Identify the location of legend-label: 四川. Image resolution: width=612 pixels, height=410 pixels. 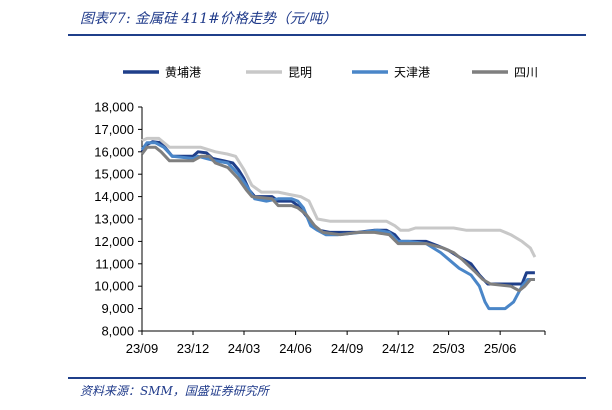
(526, 73).